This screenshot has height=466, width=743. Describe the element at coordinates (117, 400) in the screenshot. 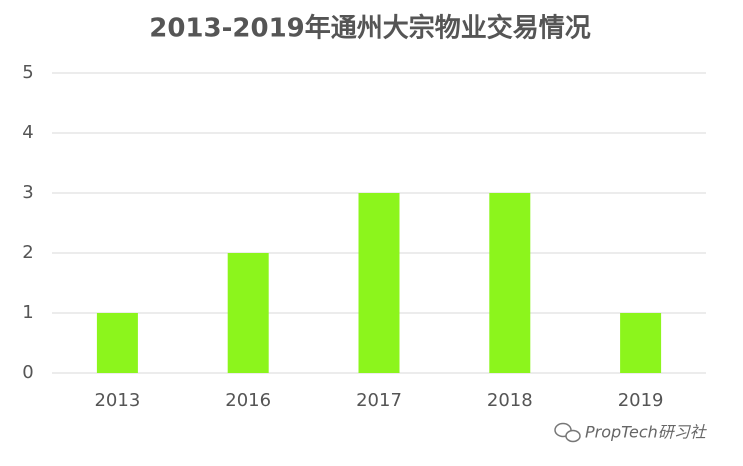

I see `x-tick-label: 2013` at that location.